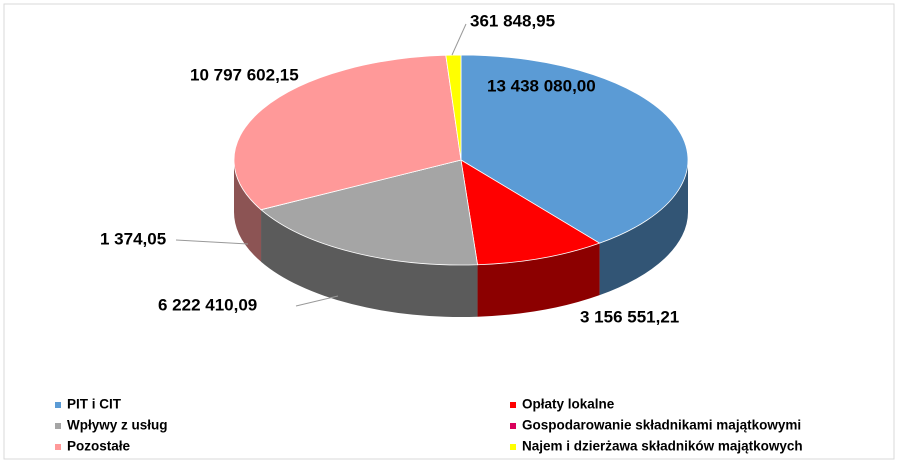 This screenshot has width=899, height=468. I want to click on value-label: 3 156 551,21, so click(629, 316).